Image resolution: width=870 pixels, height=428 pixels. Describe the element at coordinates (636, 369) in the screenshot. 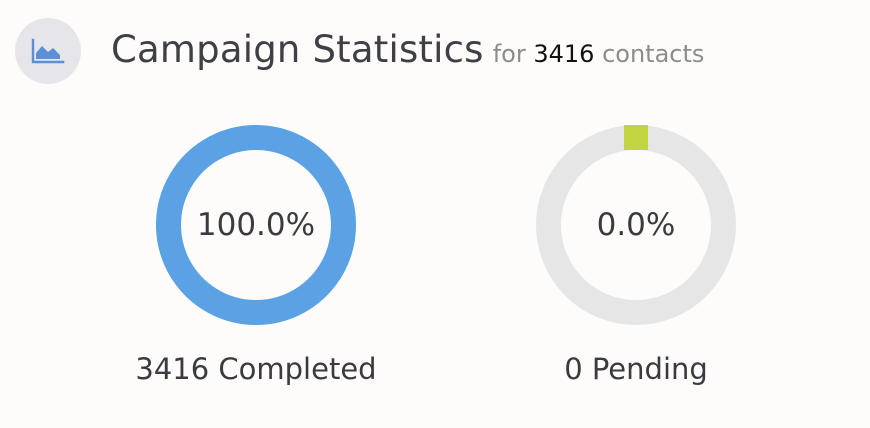

I see `pending-label: 0 Pending` at that location.